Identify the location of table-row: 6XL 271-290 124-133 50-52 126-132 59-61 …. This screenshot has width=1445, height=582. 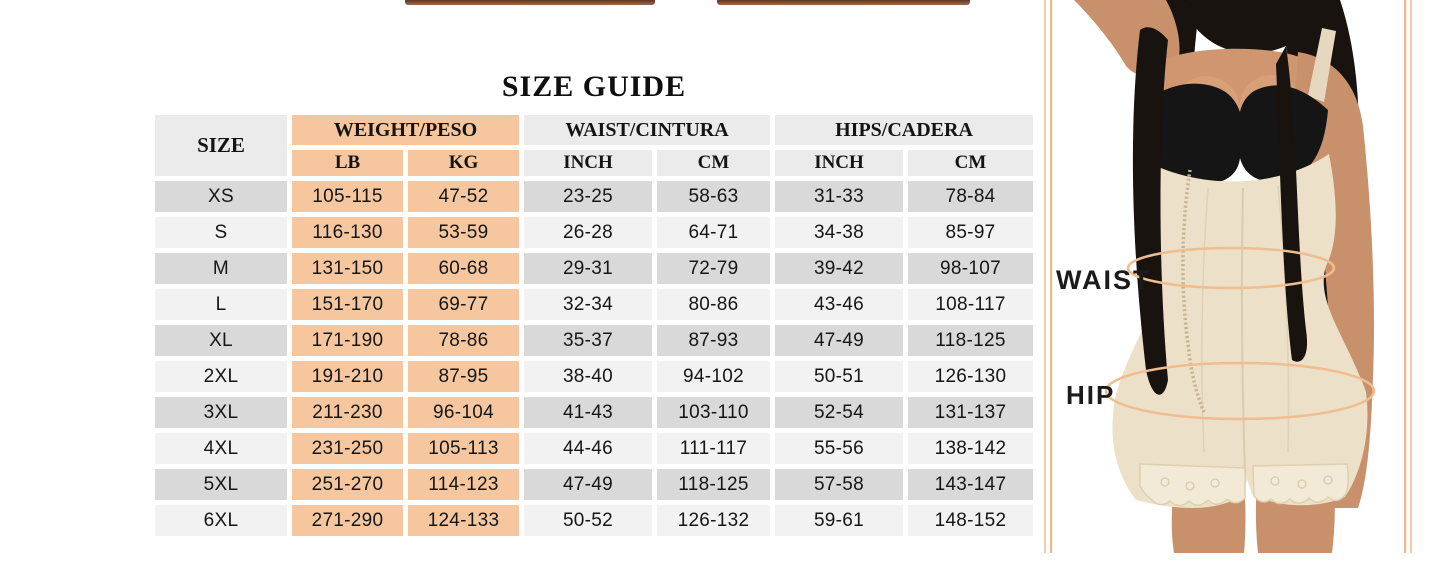
(594, 520).